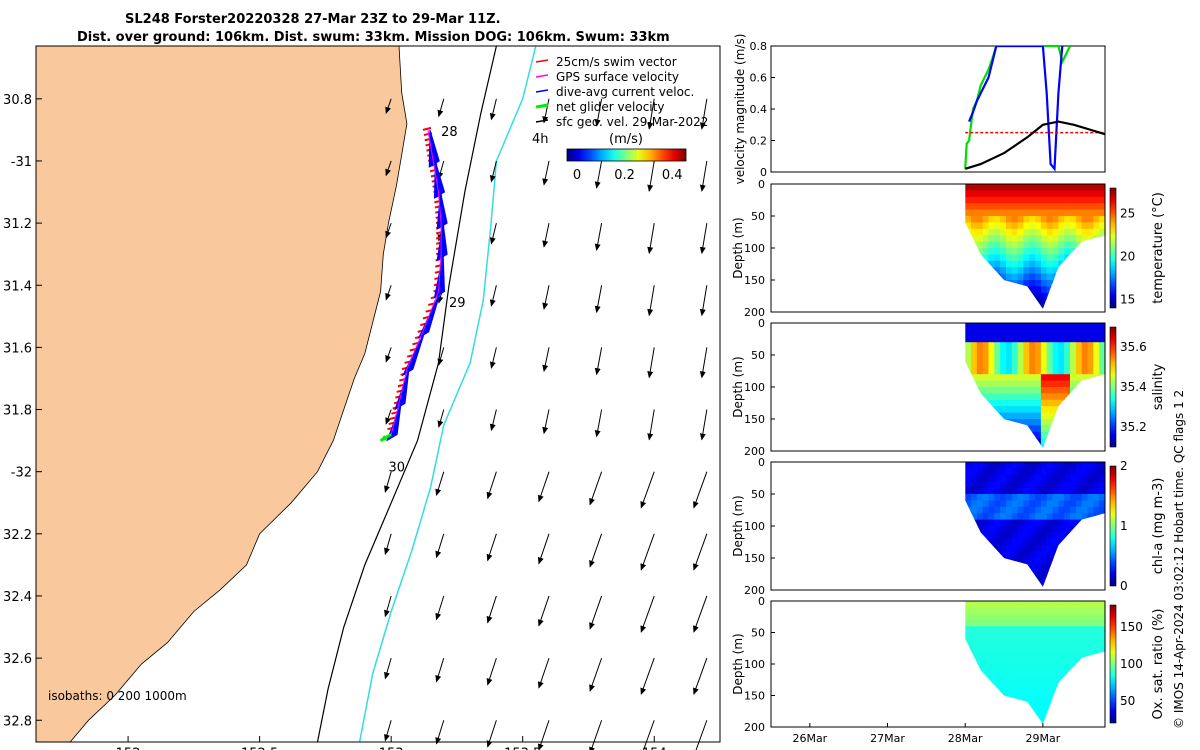 This screenshot has height=750, width=1200. Describe the element at coordinates (1127, 701) in the screenshot. I see `colorbar-tick-label: 50` at that location.